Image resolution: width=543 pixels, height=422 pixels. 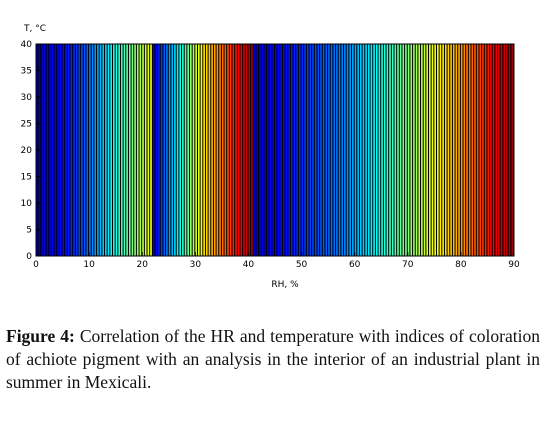 I want to click on y-tick-label: 35, so click(x=26, y=72).